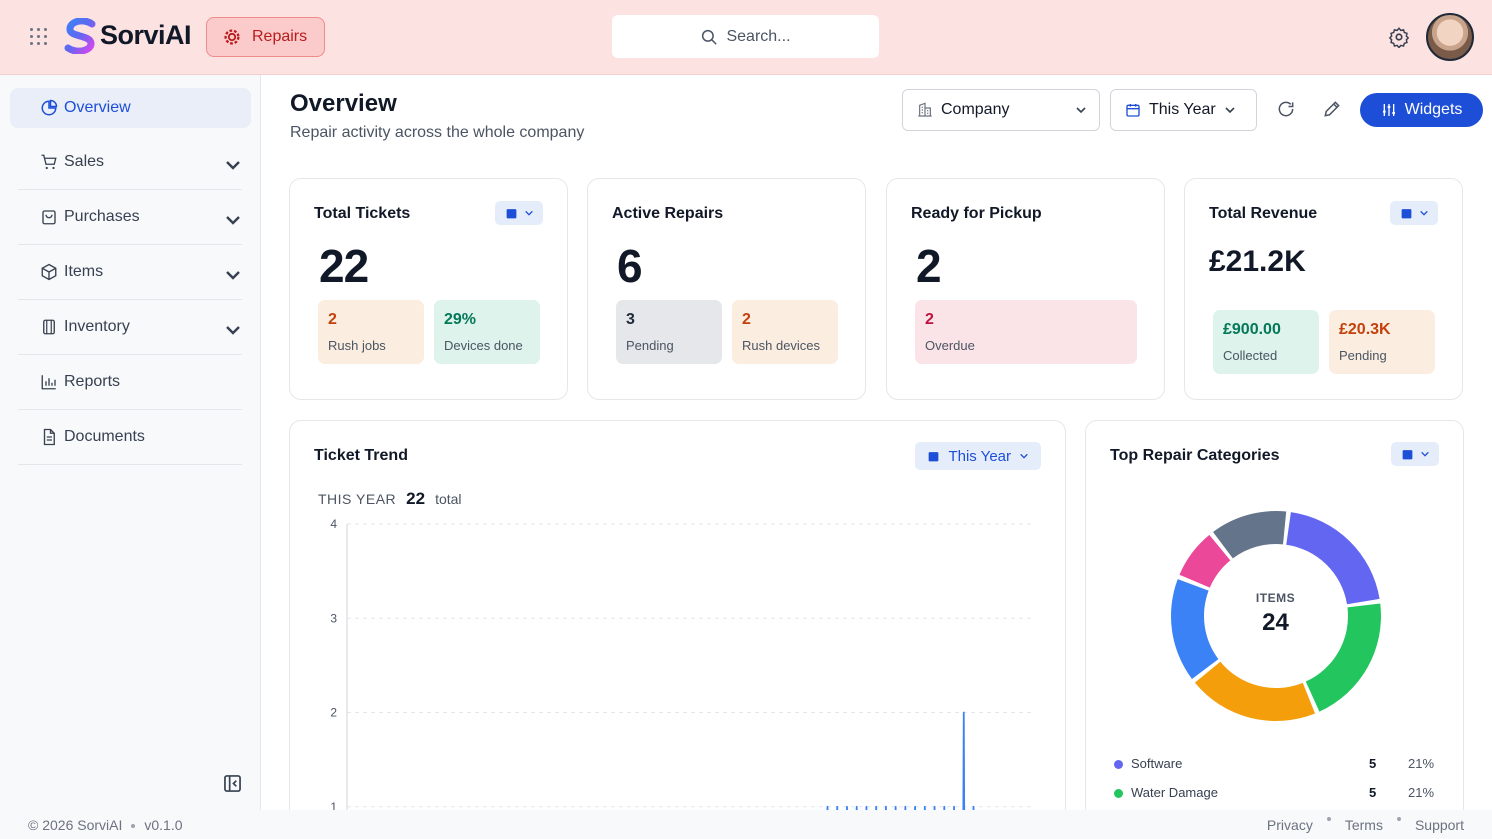 The width and height of the screenshot is (1492, 839). I want to click on stat-value: 3, so click(630, 319).